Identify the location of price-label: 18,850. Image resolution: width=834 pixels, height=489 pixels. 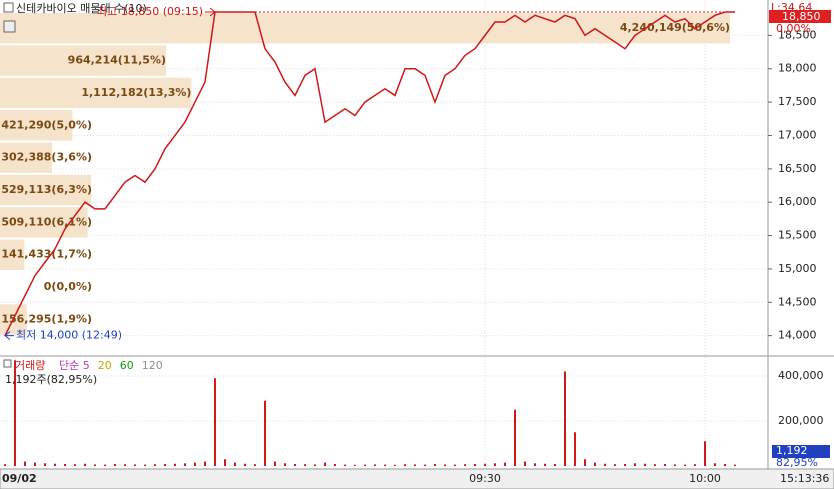
(801, 16).